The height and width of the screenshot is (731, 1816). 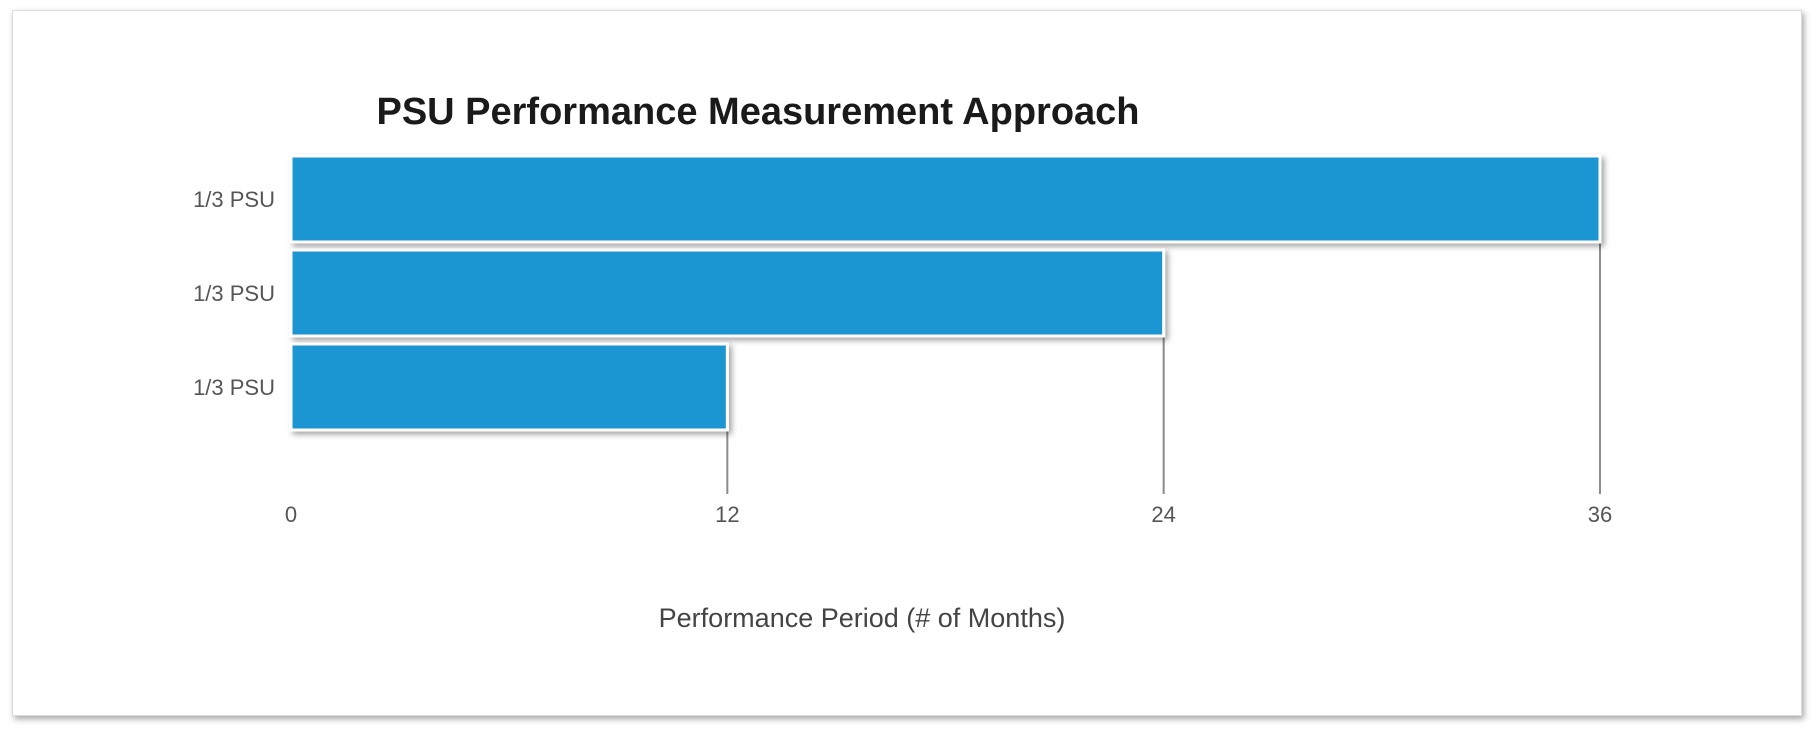 What do you see at coordinates (758, 112) in the screenshot?
I see `chart-title: PSU Performance Measurement Approach` at bounding box center [758, 112].